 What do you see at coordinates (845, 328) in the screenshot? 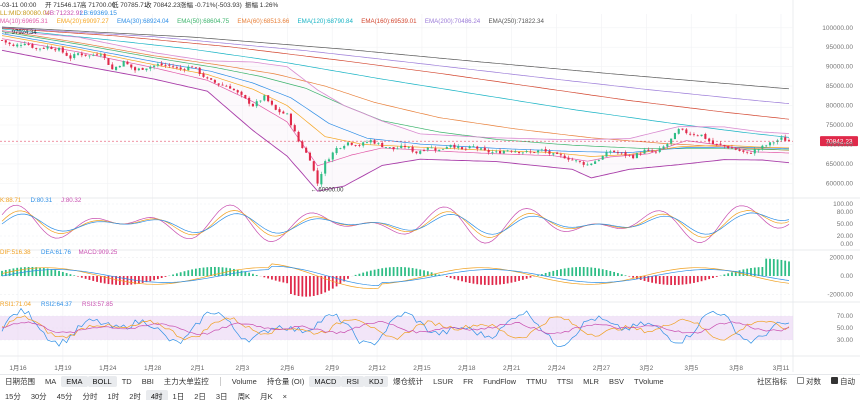
I see `indicator-y-tick: 50.00` at bounding box center [845, 328].